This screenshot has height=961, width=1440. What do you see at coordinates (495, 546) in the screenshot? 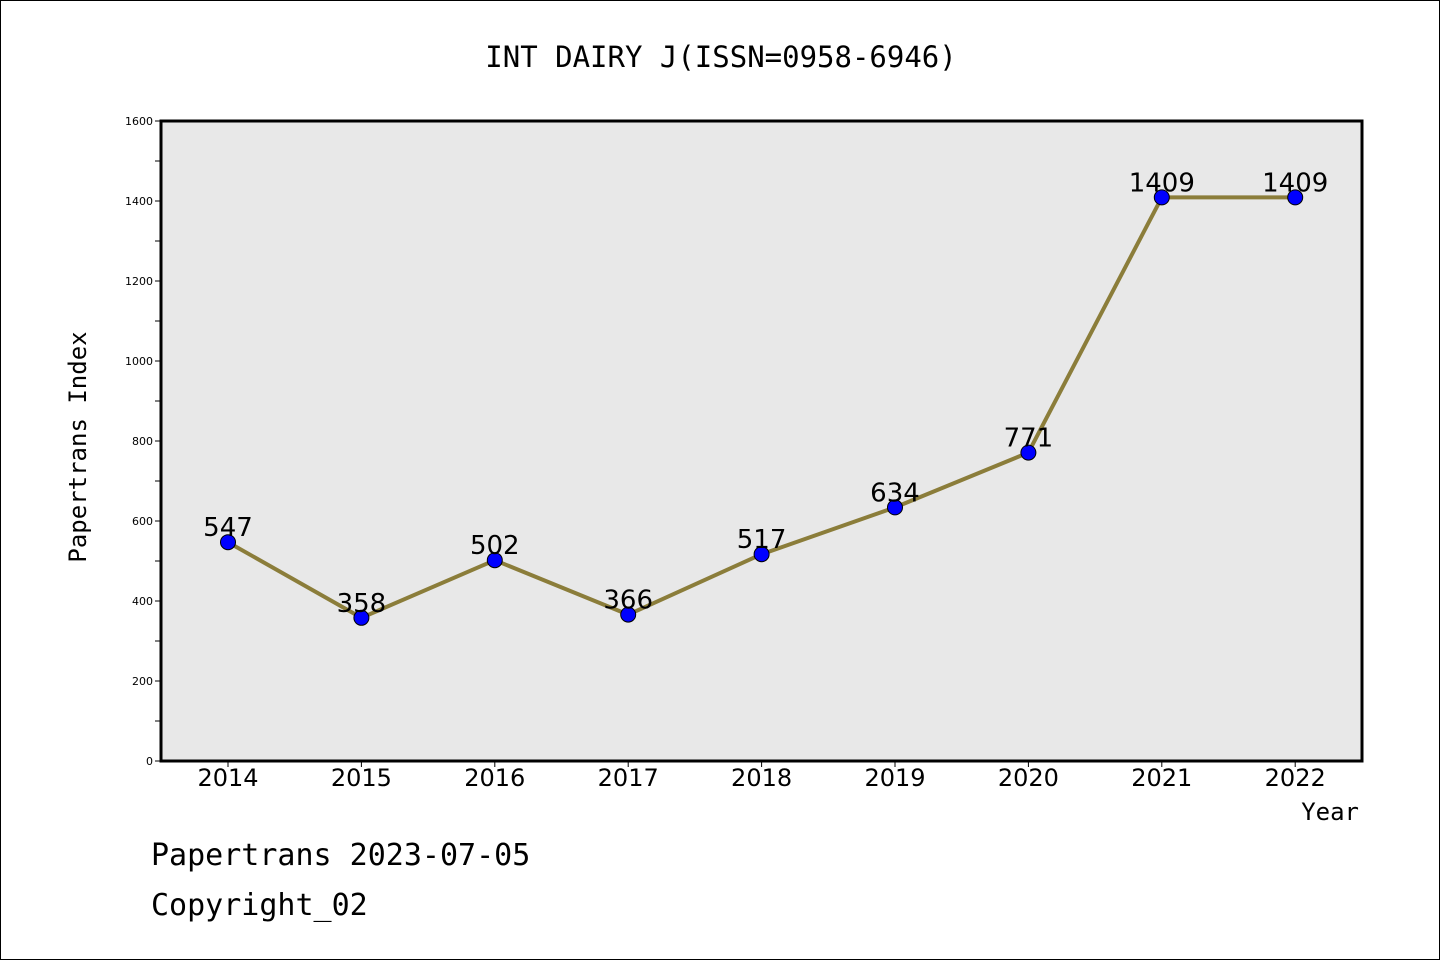
I see `data-label: 502` at bounding box center [495, 546].